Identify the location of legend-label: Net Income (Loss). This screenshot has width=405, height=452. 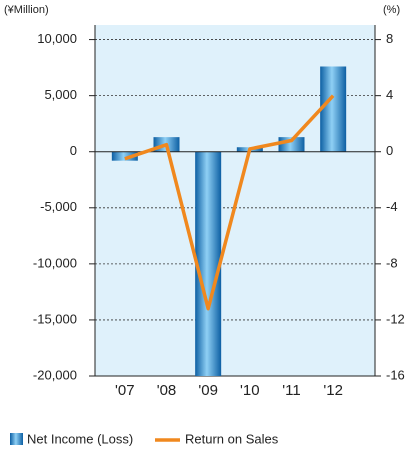
(80, 438).